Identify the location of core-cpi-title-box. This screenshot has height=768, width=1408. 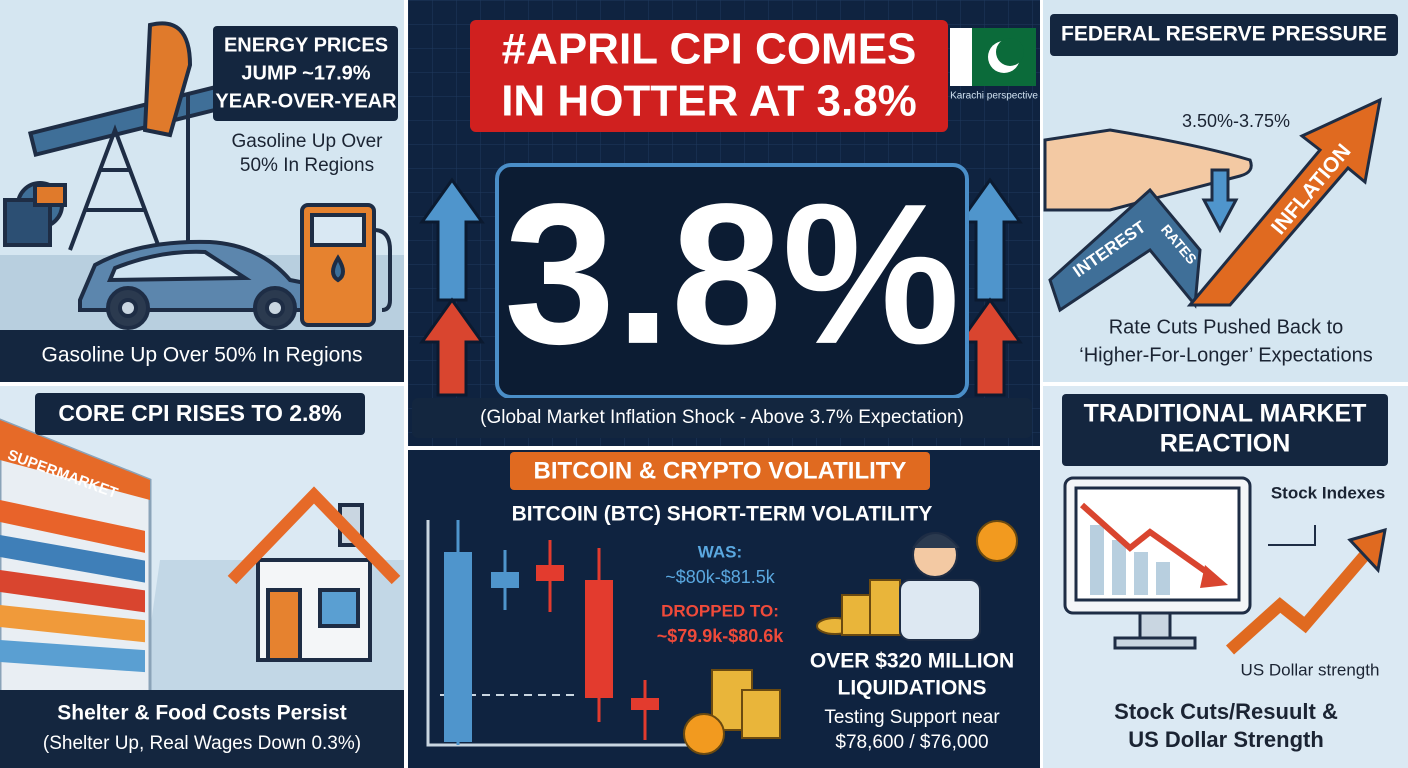
(200, 414).